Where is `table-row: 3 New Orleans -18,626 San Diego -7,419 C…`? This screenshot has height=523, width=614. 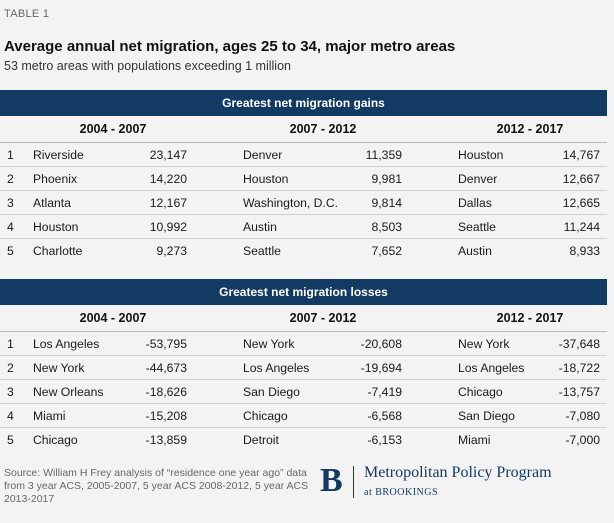
table-row: 3 New Orleans -18,626 San Diego -7,419 C… is located at coordinates (303, 392).